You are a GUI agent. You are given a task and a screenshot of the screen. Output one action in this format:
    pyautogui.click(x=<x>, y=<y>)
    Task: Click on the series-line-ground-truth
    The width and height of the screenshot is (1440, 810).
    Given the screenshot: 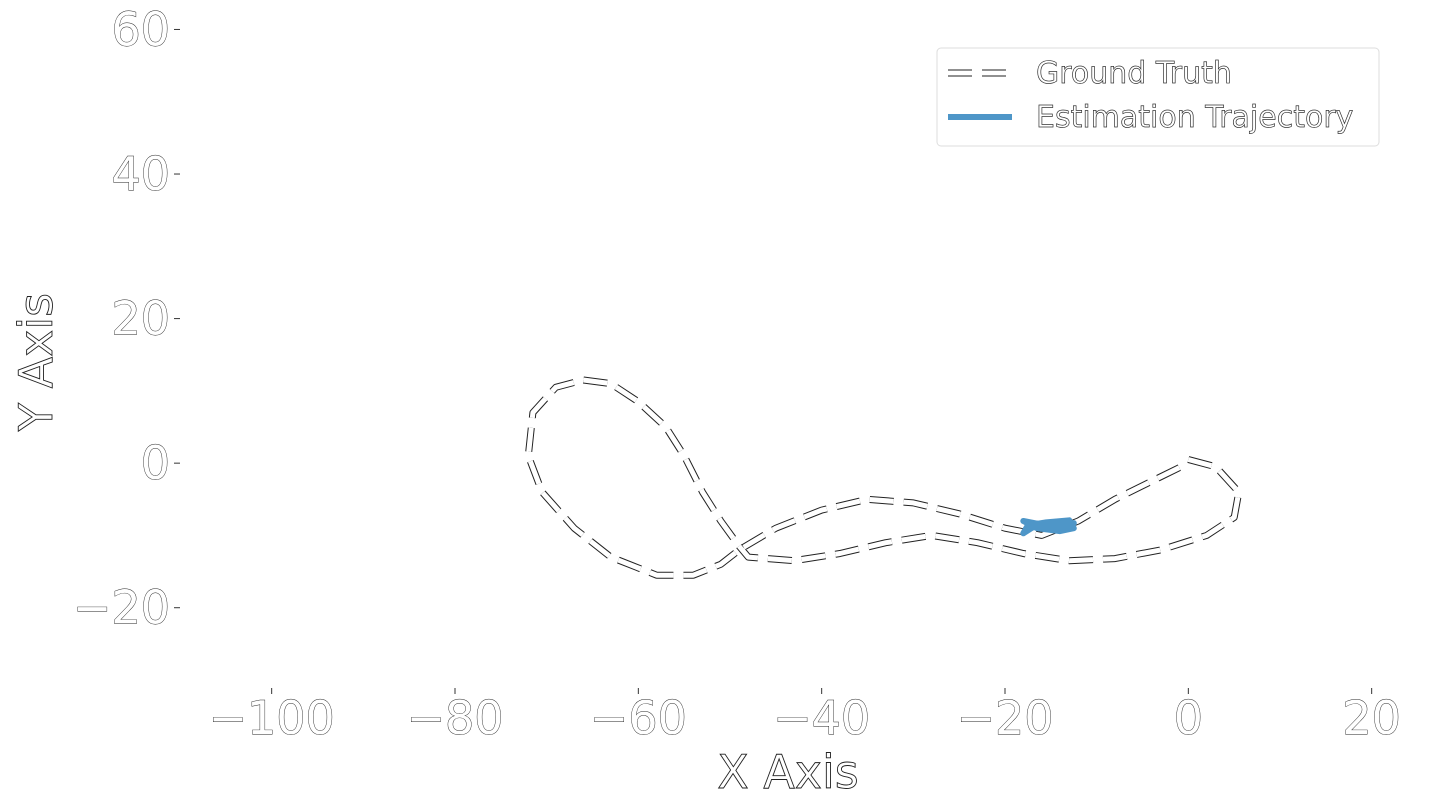 What is the action you would take?
    pyautogui.click(x=883, y=477)
    